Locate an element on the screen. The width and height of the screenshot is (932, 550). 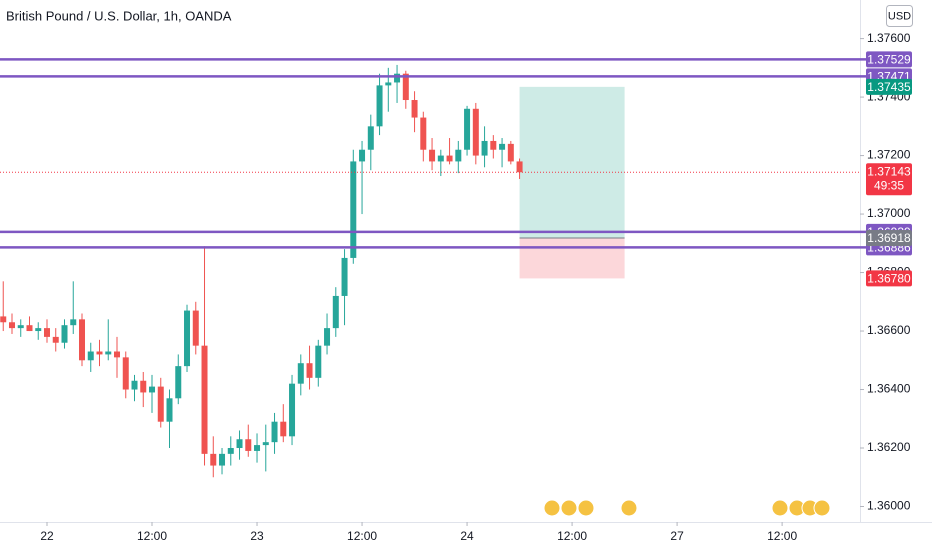
y-tick-label: 1.36200 is located at coordinates (889, 447).